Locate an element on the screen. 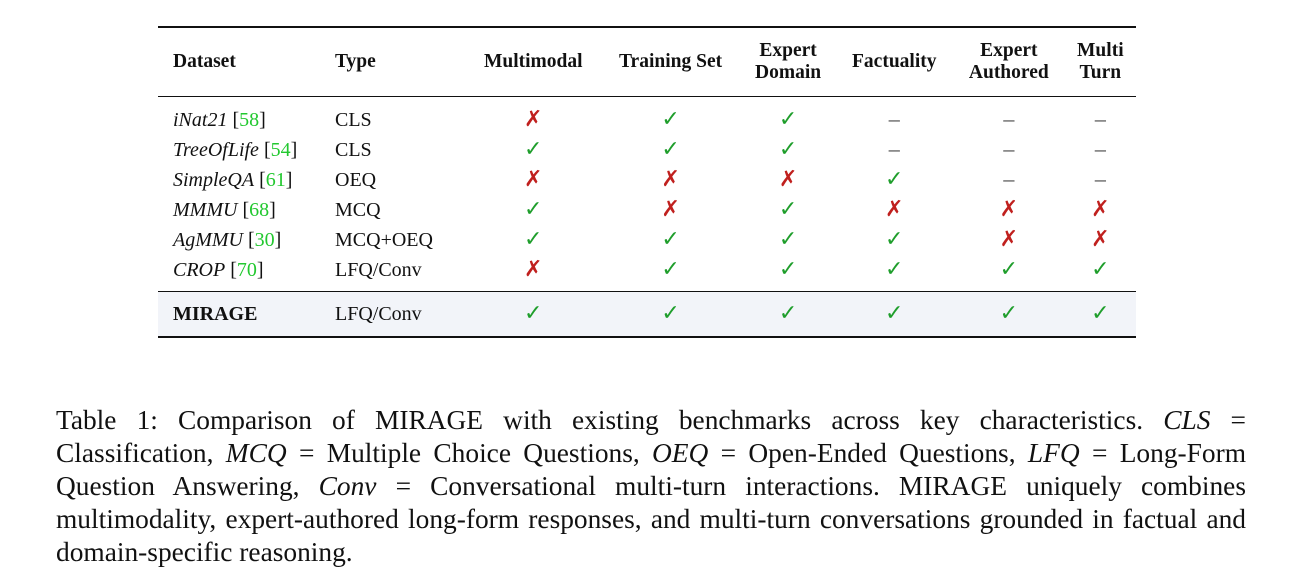  dataset-cell: TreeOfLife [54] is located at coordinates (235, 149).